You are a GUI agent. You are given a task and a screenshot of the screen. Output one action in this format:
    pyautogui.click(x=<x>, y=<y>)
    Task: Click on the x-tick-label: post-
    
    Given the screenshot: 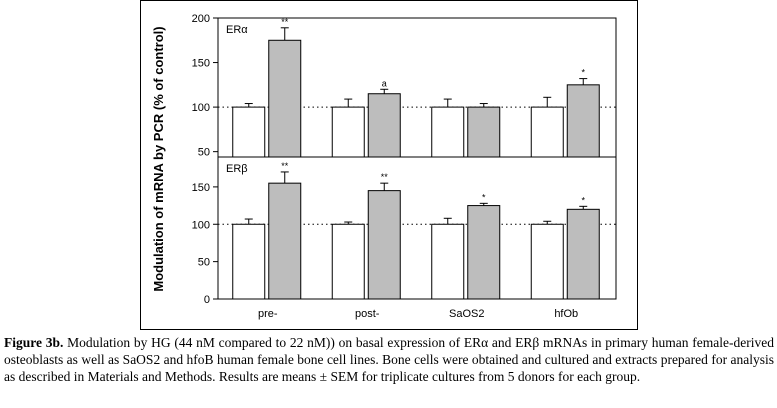 What is the action you would take?
    pyautogui.click(x=367, y=314)
    